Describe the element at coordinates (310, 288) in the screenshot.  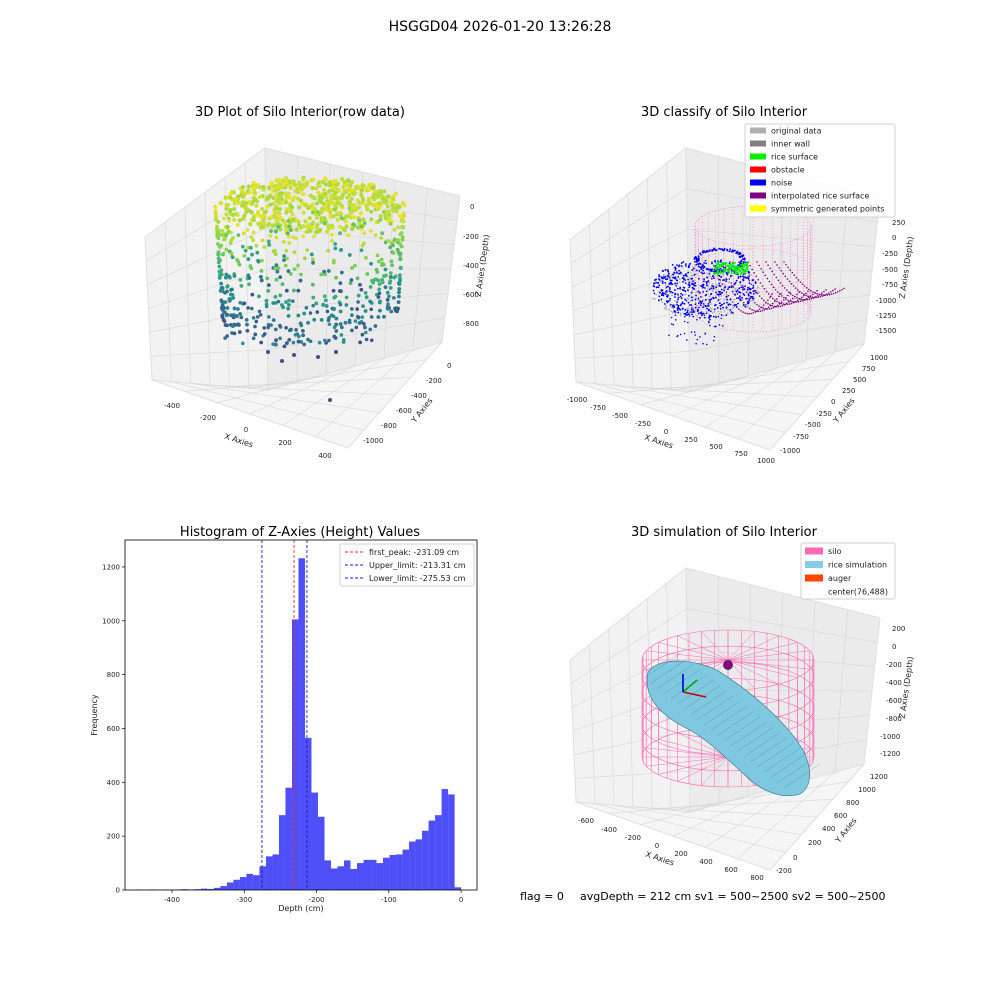
I see `plot3d-raw-points` at that location.